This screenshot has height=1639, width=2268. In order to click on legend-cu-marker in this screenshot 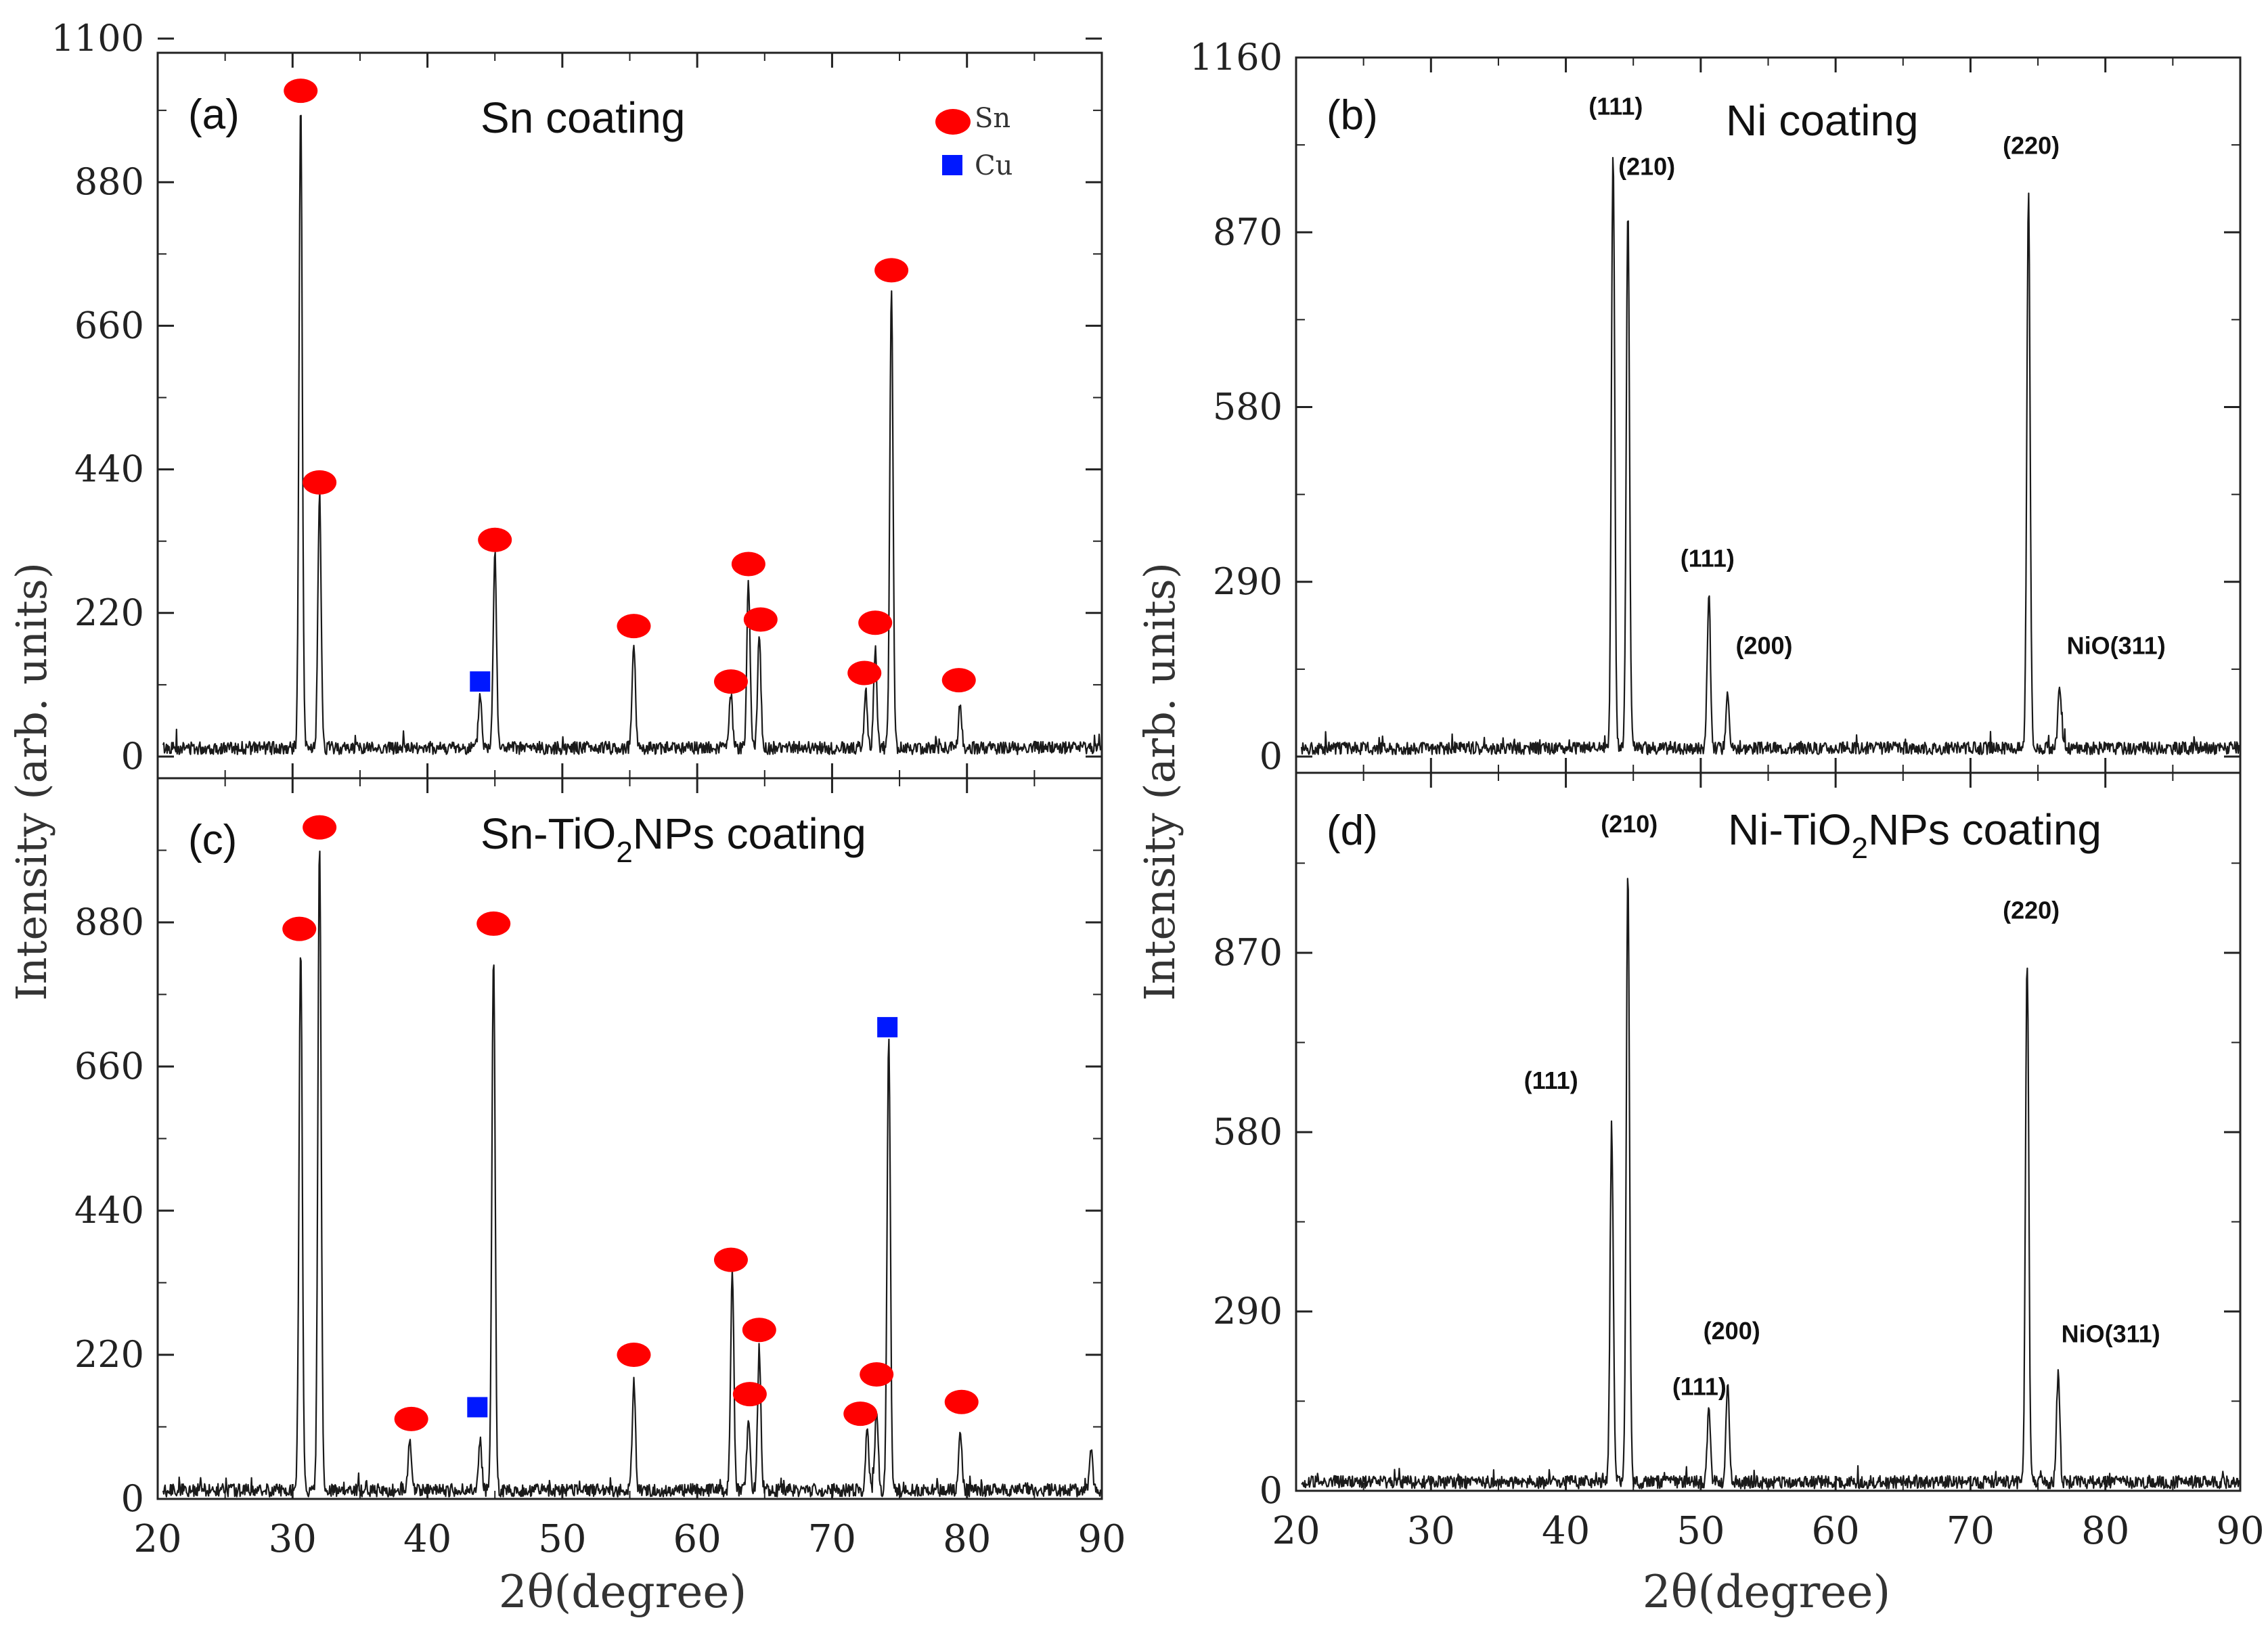, I will do `click(952, 165)`.